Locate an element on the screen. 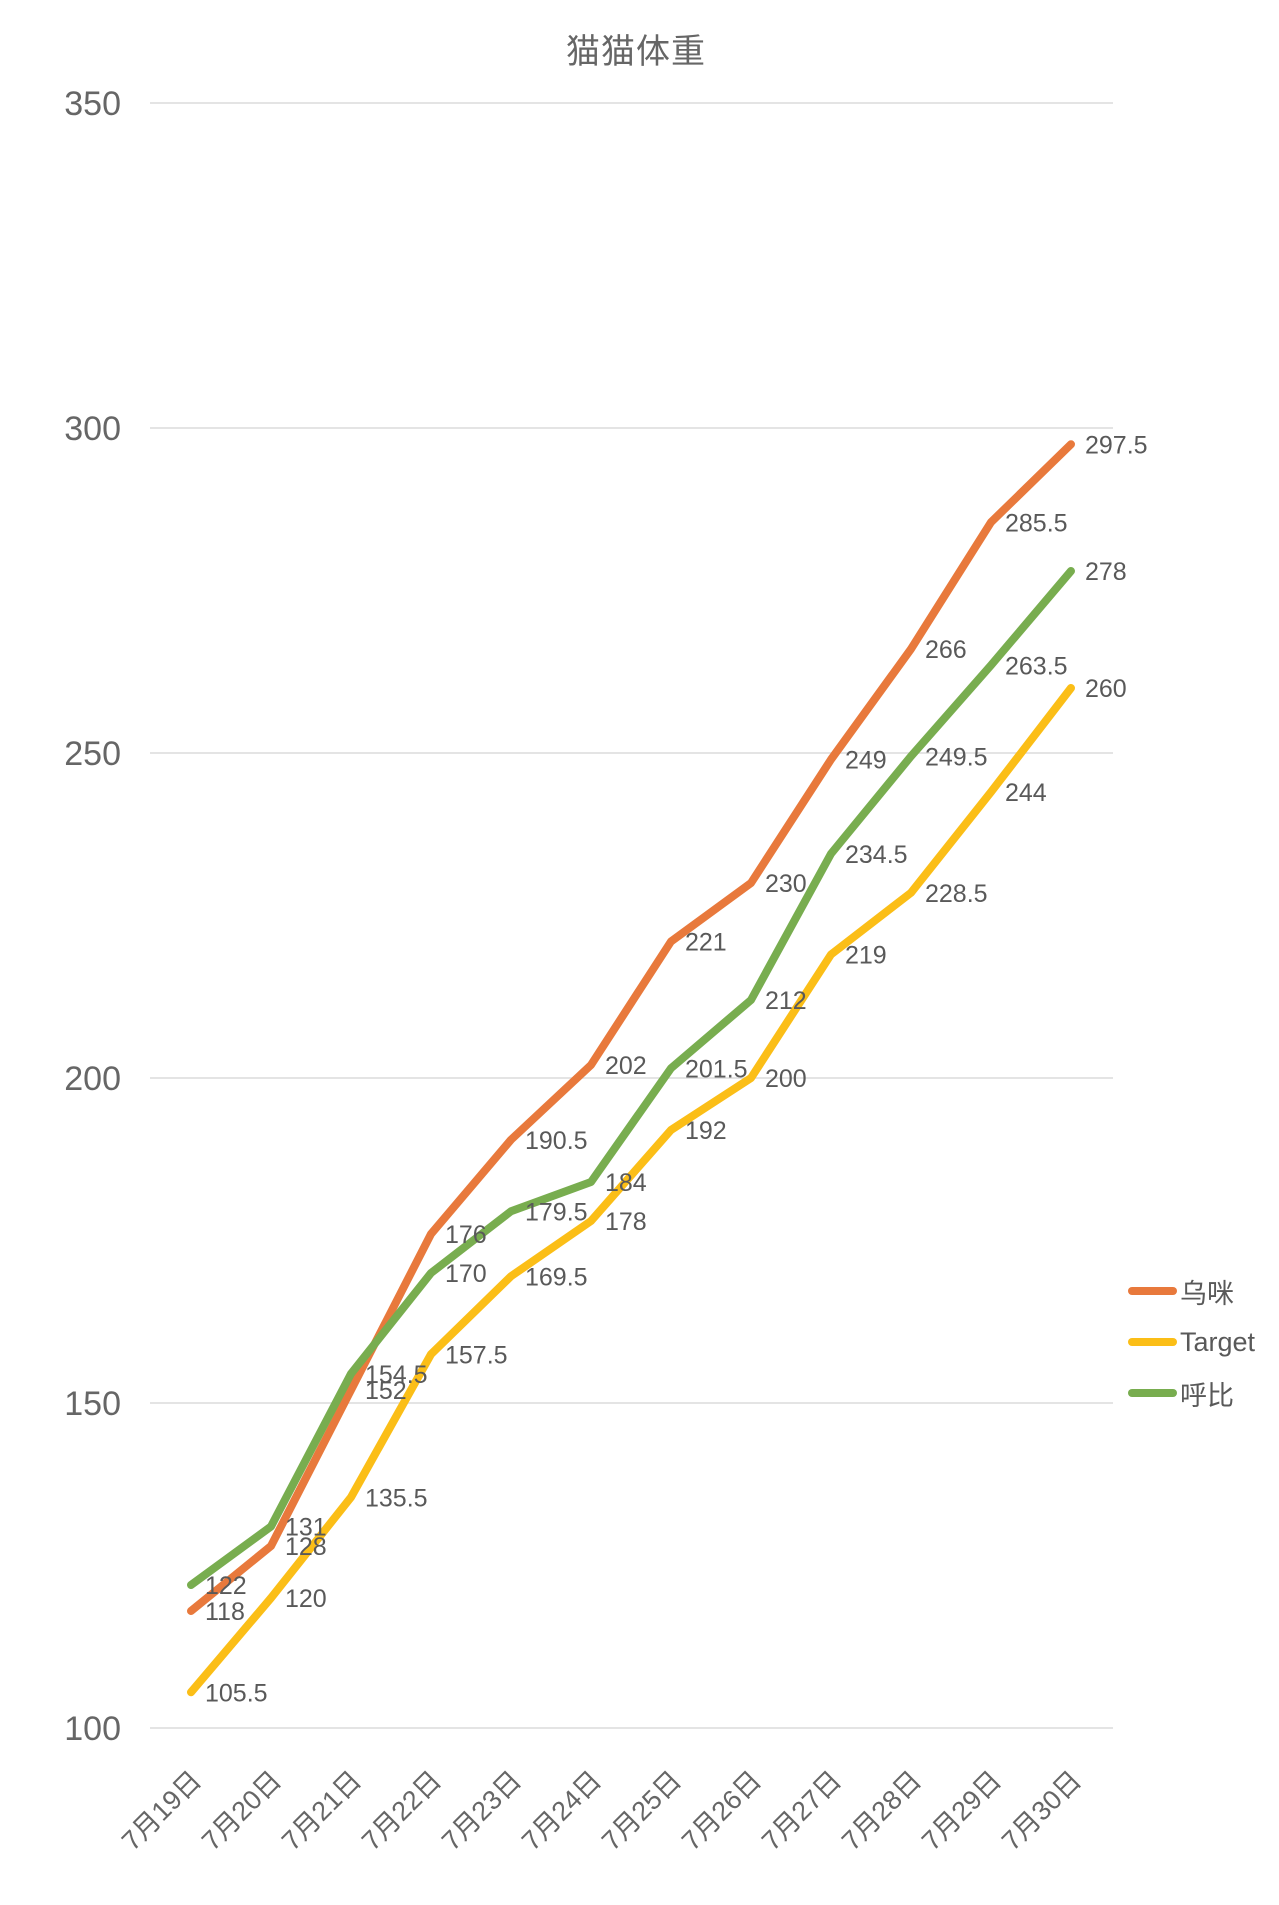  svg-text: 179.5 is located at coordinates (556, 1212).